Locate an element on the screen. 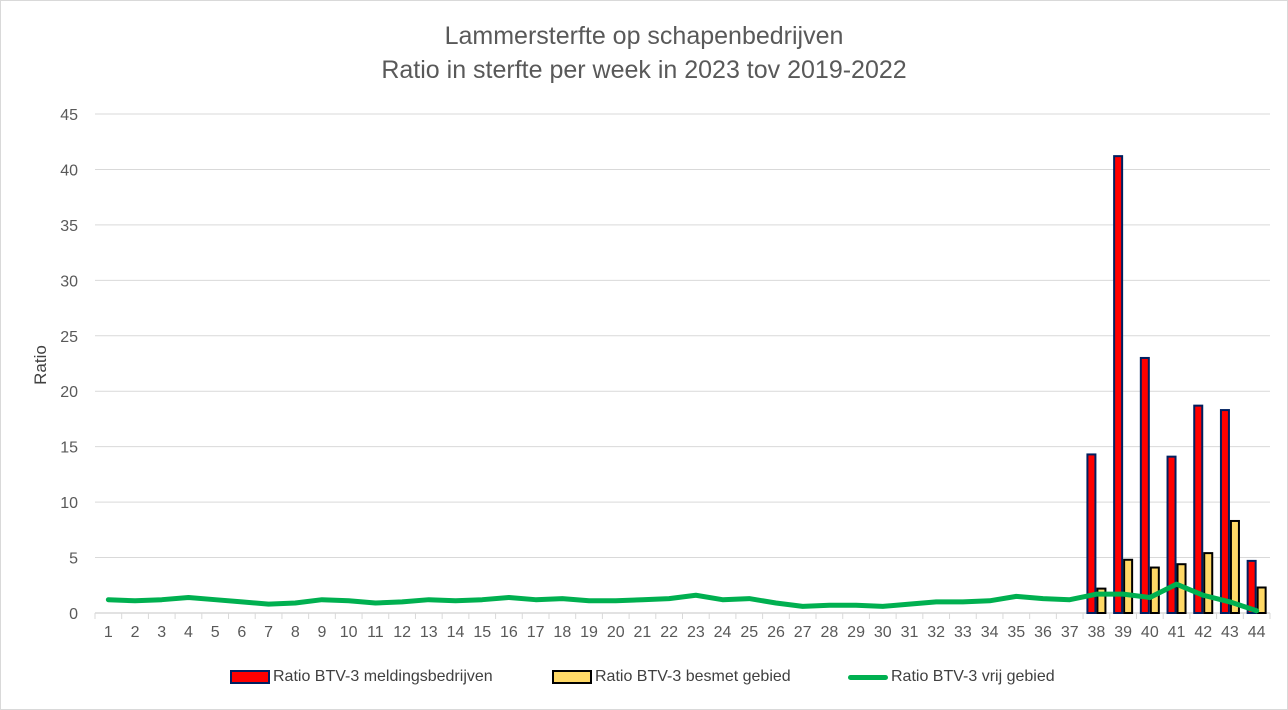 This screenshot has height=710, width=1288. legend-item-meldingsbedrijven: Ratio BTV-3 meldingsbedrijven is located at coordinates (361, 677).